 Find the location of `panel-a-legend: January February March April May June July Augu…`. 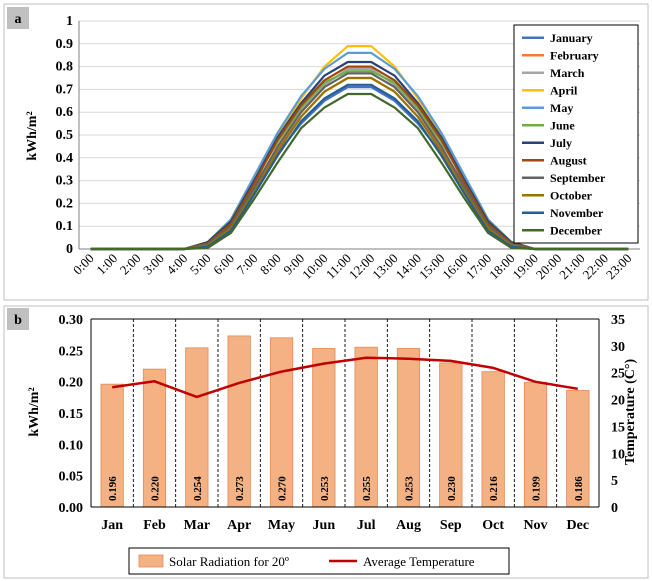

panel-a-legend: January February March April May June July Augu… is located at coordinates (576, 134).